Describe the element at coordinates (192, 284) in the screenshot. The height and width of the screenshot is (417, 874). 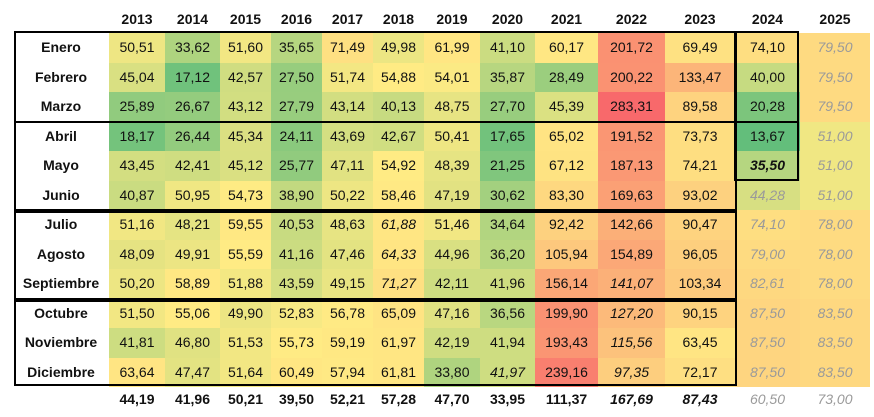
I see `table-cell: 58,89` at that location.